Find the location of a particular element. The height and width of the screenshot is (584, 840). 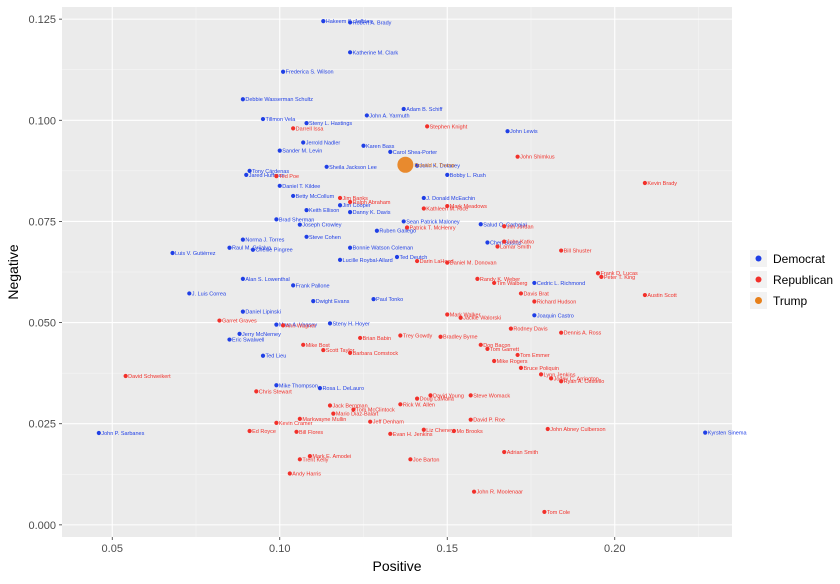

point-label-republican: Jim Jordan is located at coordinates (520, 227).